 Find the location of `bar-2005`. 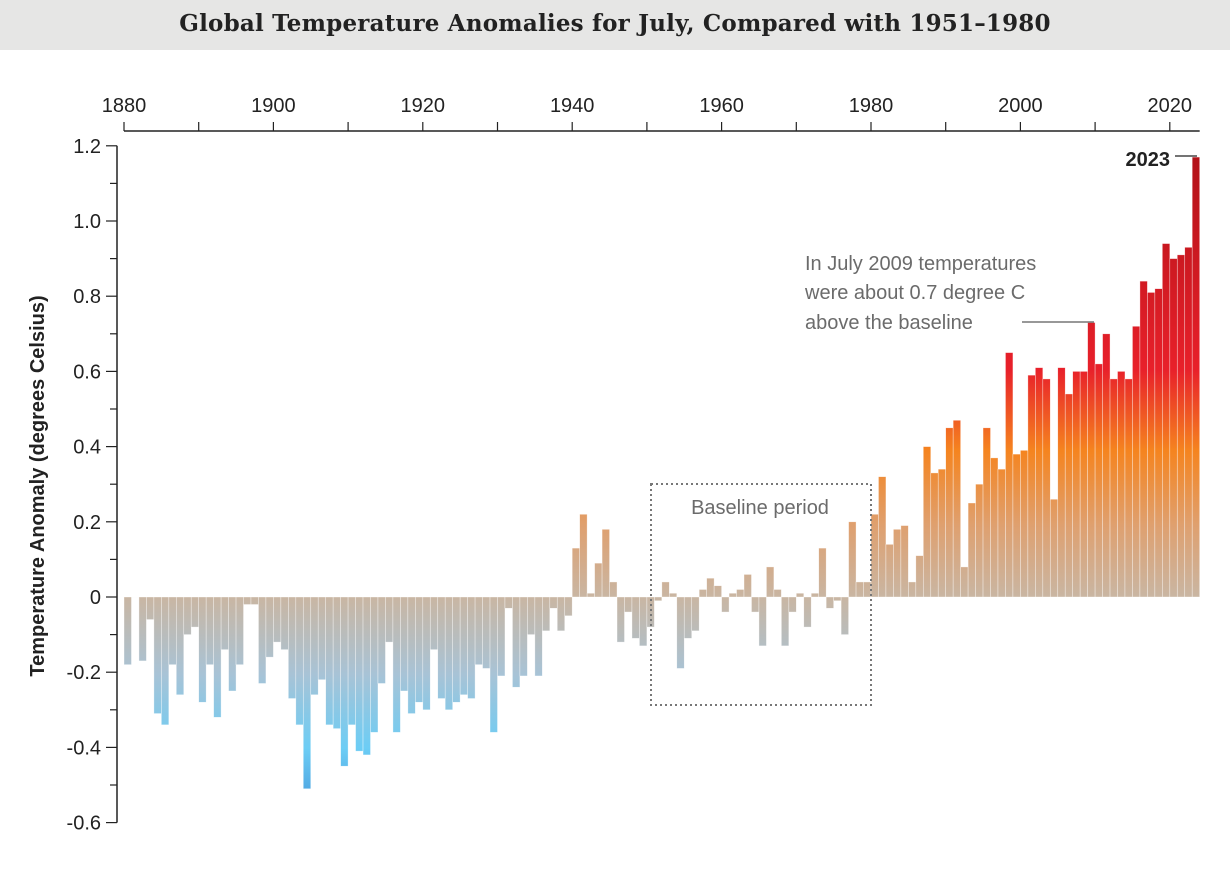

bar-2005 is located at coordinates (1061, 482).